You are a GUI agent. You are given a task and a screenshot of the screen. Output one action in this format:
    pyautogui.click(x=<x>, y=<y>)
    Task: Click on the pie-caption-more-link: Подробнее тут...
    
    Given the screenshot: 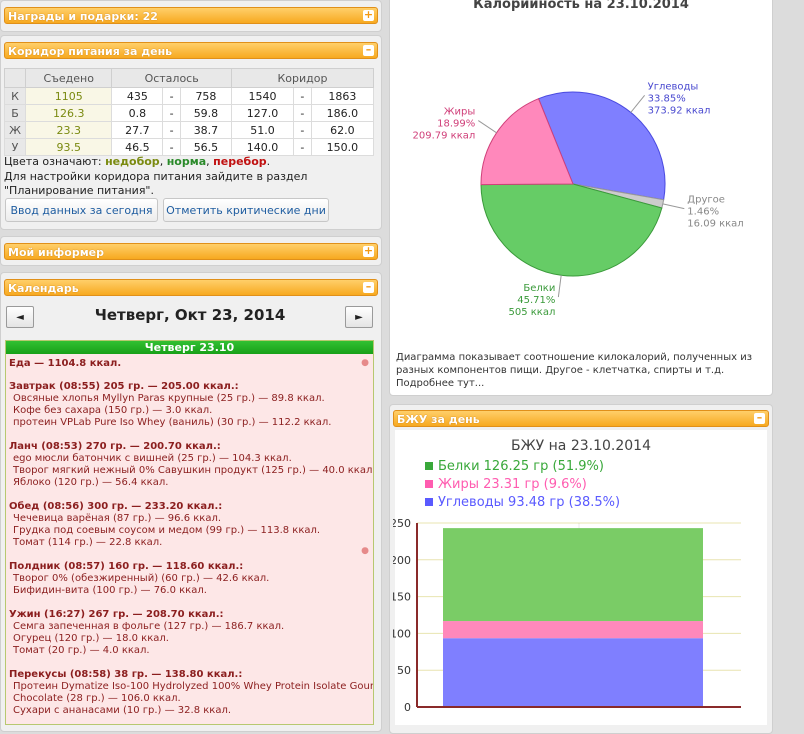 What is the action you would take?
    pyautogui.click(x=440, y=383)
    